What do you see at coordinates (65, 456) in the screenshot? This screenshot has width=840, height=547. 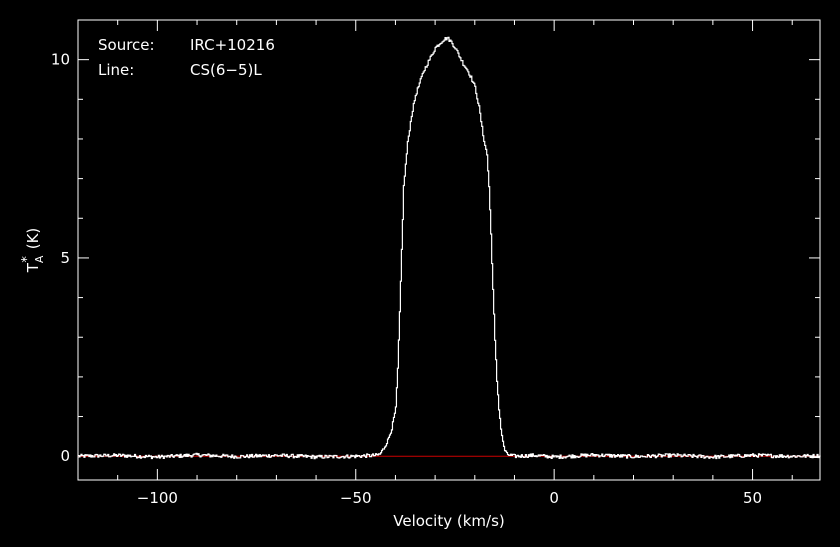 I see `y-tick-label: 0` at bounding box center [65, 456].